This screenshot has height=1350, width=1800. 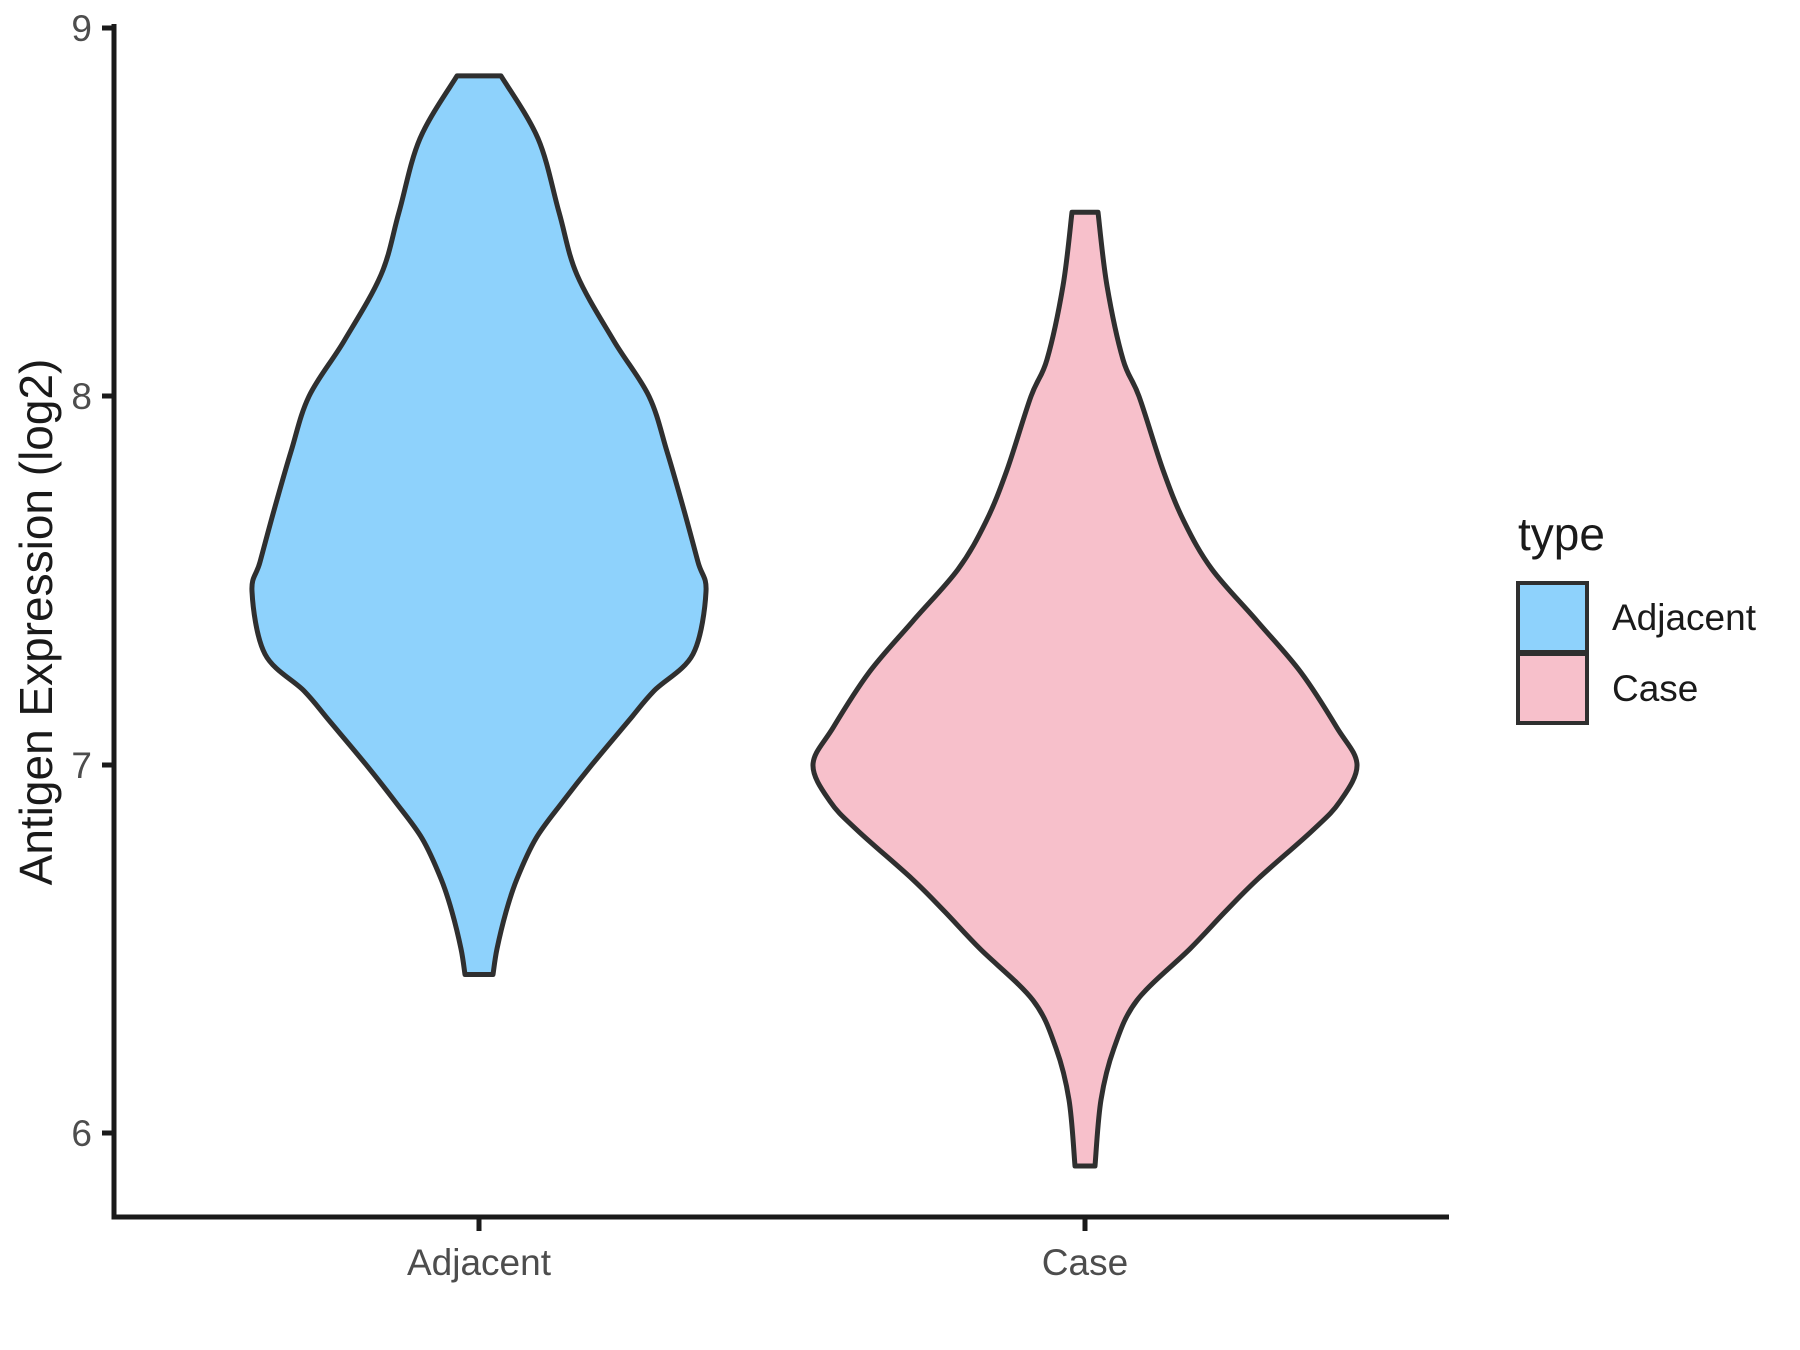 I want to click on legend-key-case-swatch, so click(x=1552, y=688).